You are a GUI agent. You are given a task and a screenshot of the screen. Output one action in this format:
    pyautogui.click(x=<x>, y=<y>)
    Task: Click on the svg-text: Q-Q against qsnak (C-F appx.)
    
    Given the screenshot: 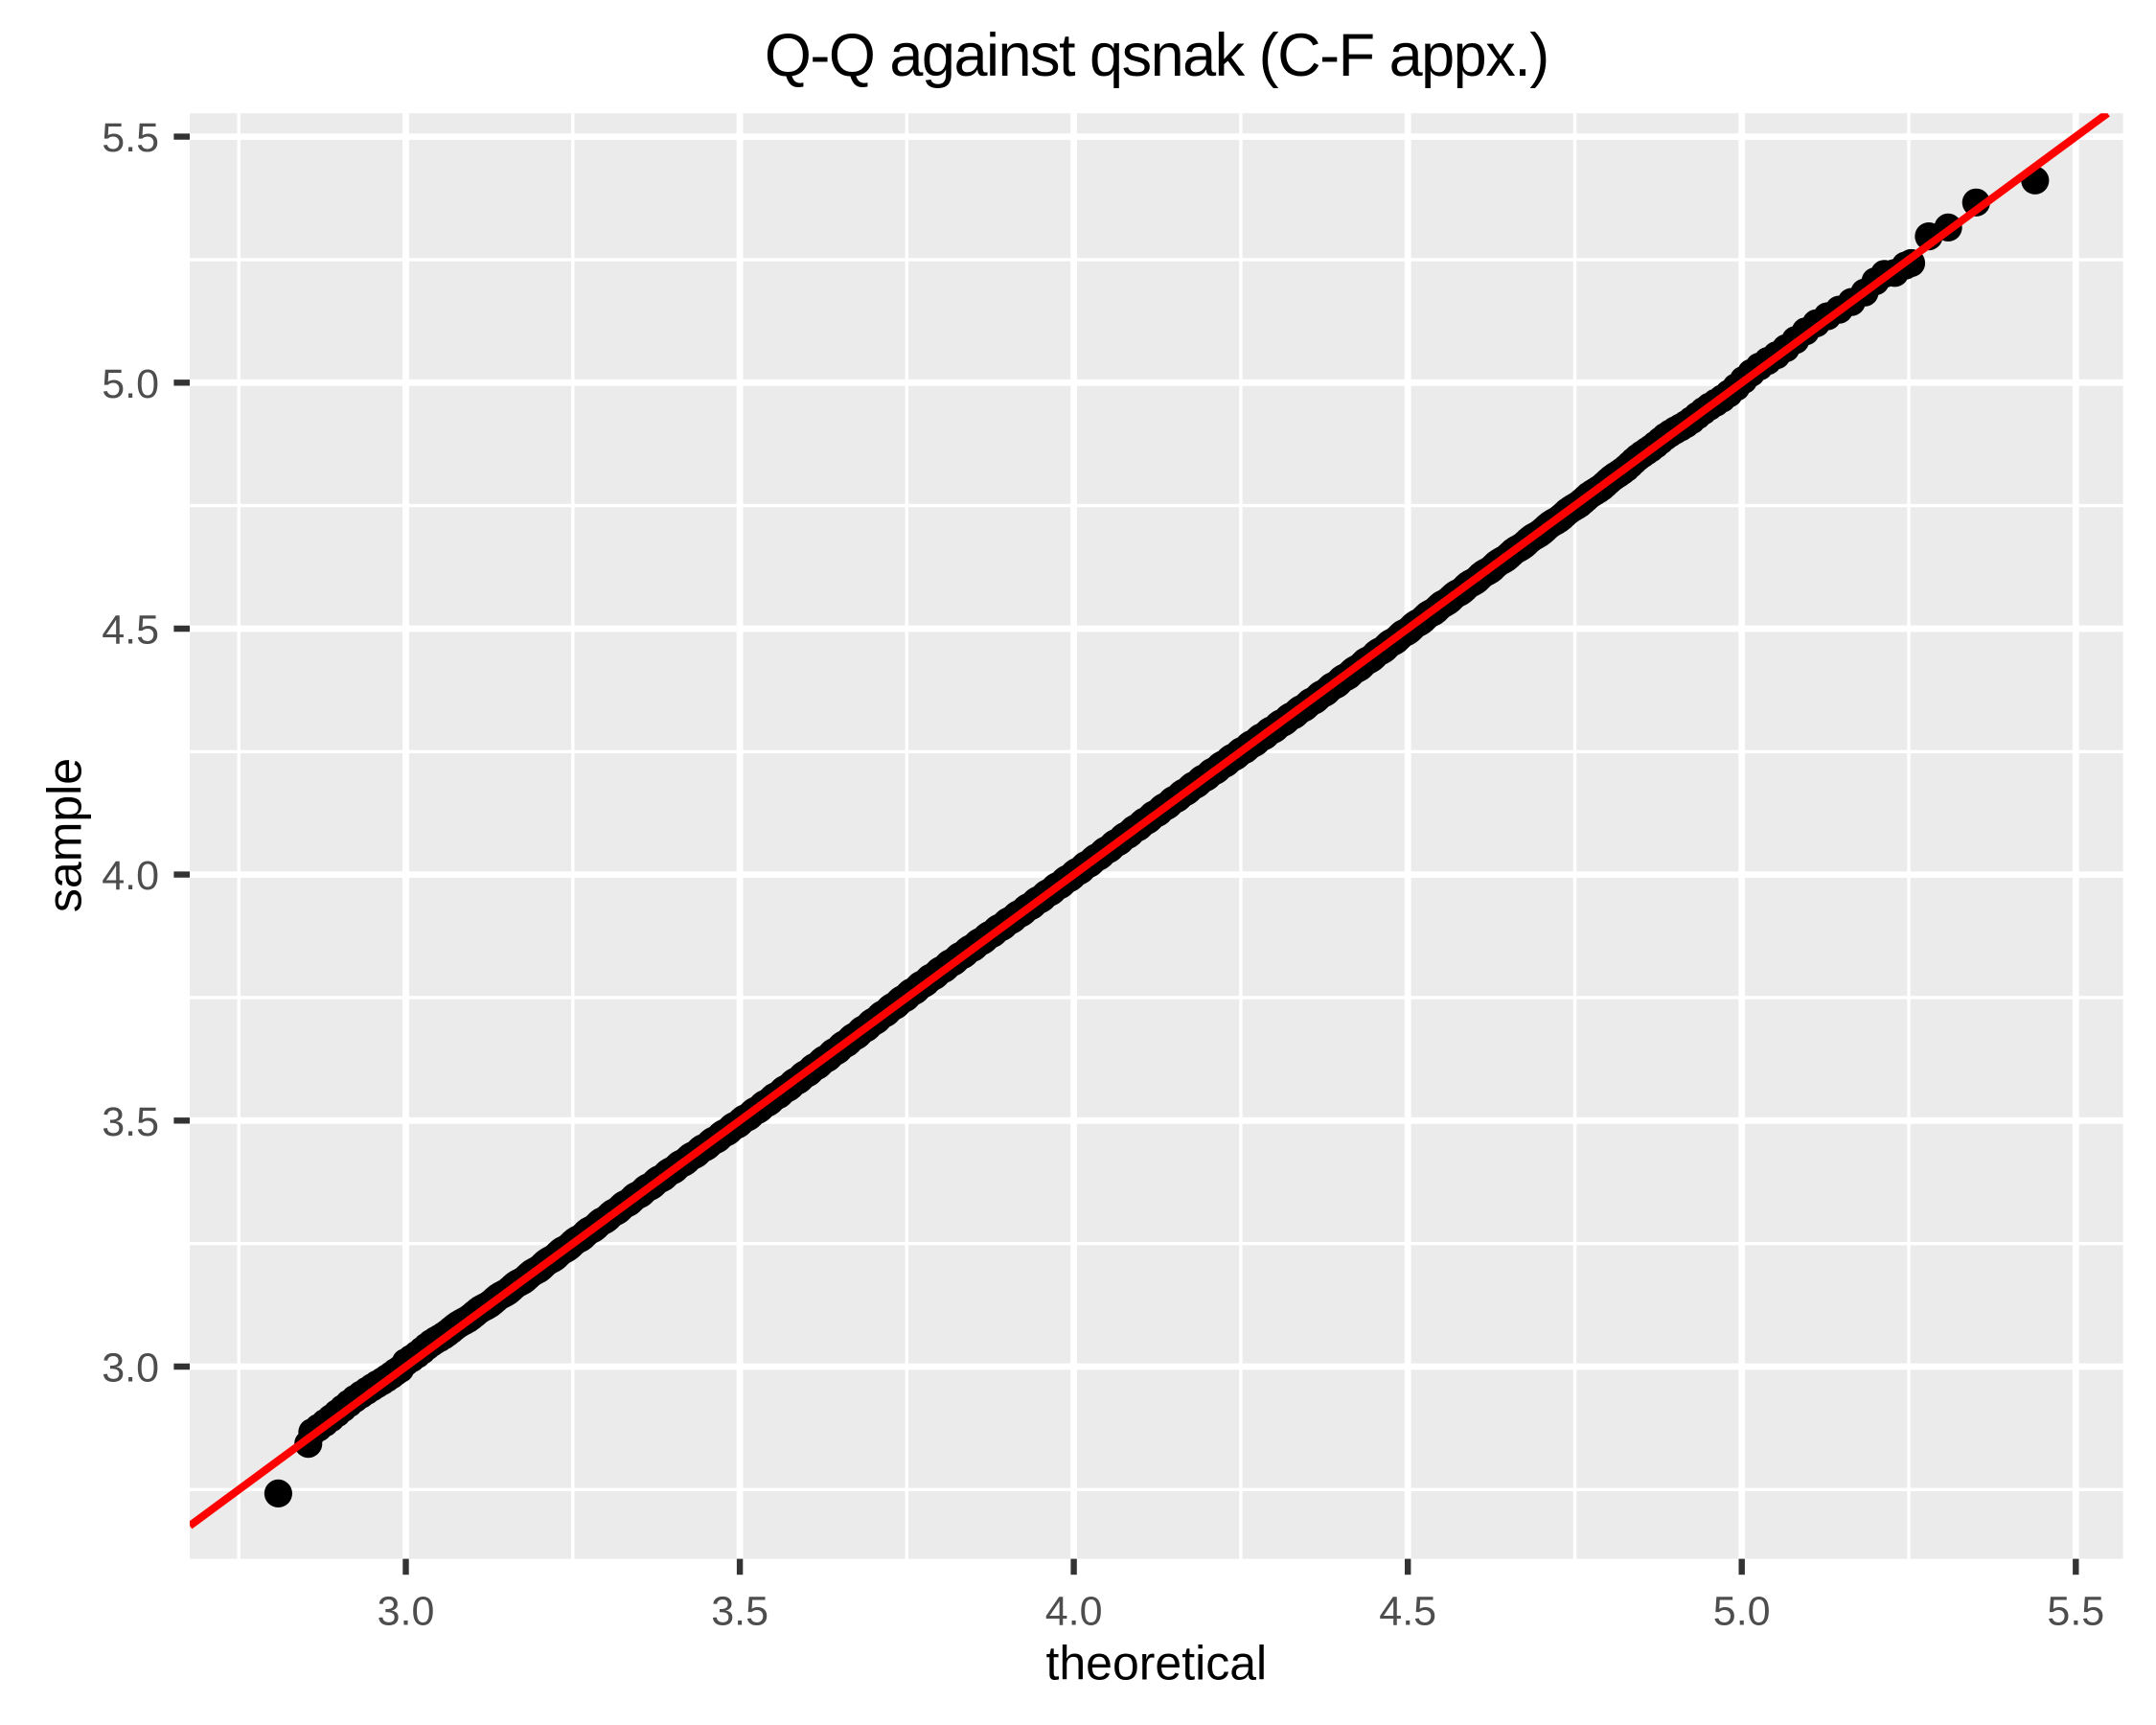 What is the action you would take?
    pyautogui.click(x=1156, y=55)
    